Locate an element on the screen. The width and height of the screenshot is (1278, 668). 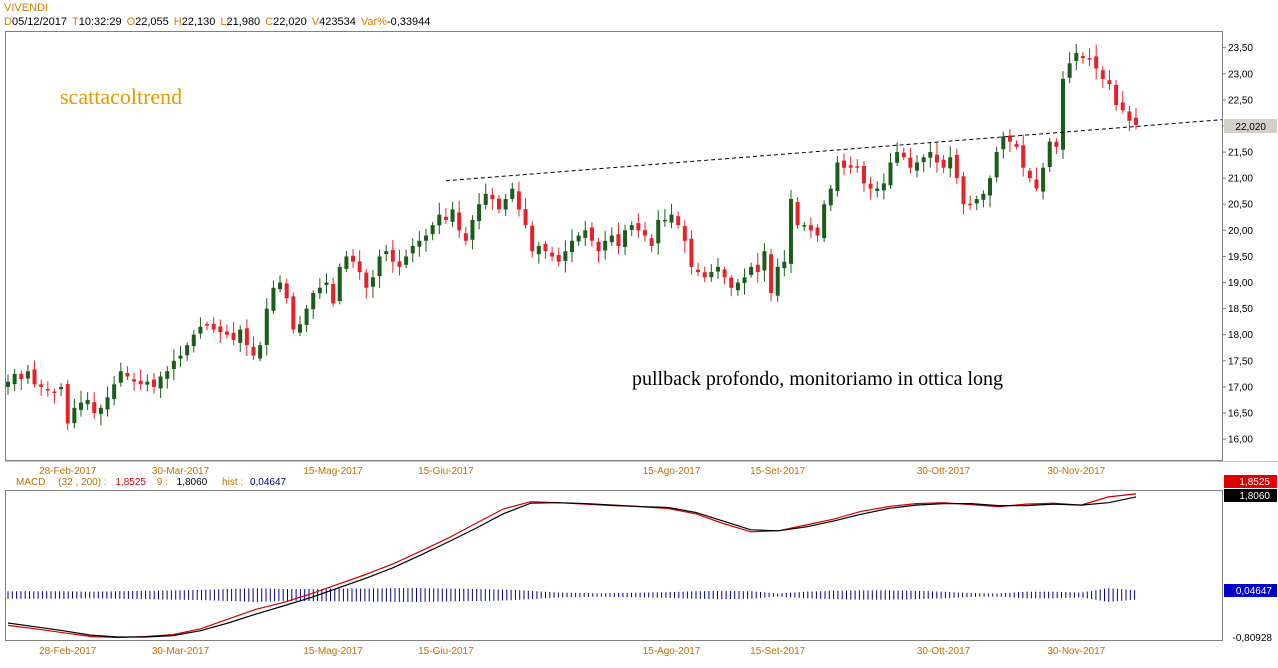
info-value: 22,055 is located at coordinates (152, 22).